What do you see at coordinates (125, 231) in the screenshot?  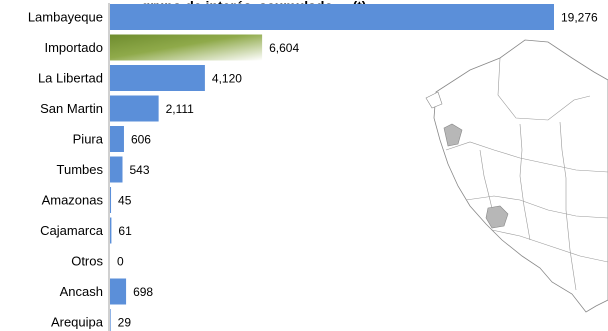 I see `value-label: 61` at bounding box center [125, 231].